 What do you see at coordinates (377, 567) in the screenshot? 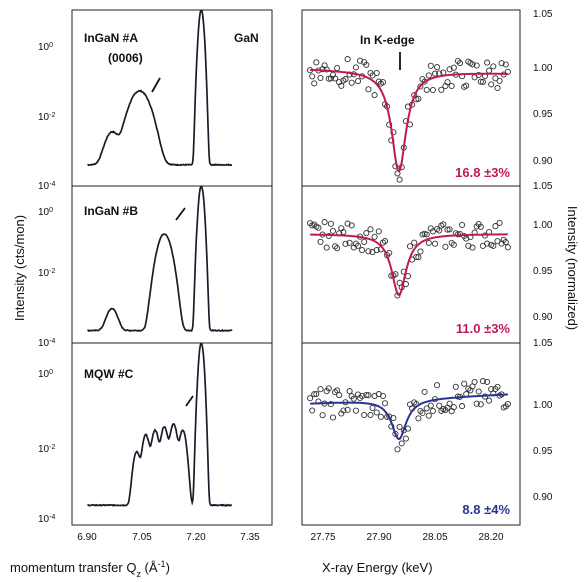
I see `right-xaxis-title: X-ray Energy (keV)` at bounding box center [377, 567].